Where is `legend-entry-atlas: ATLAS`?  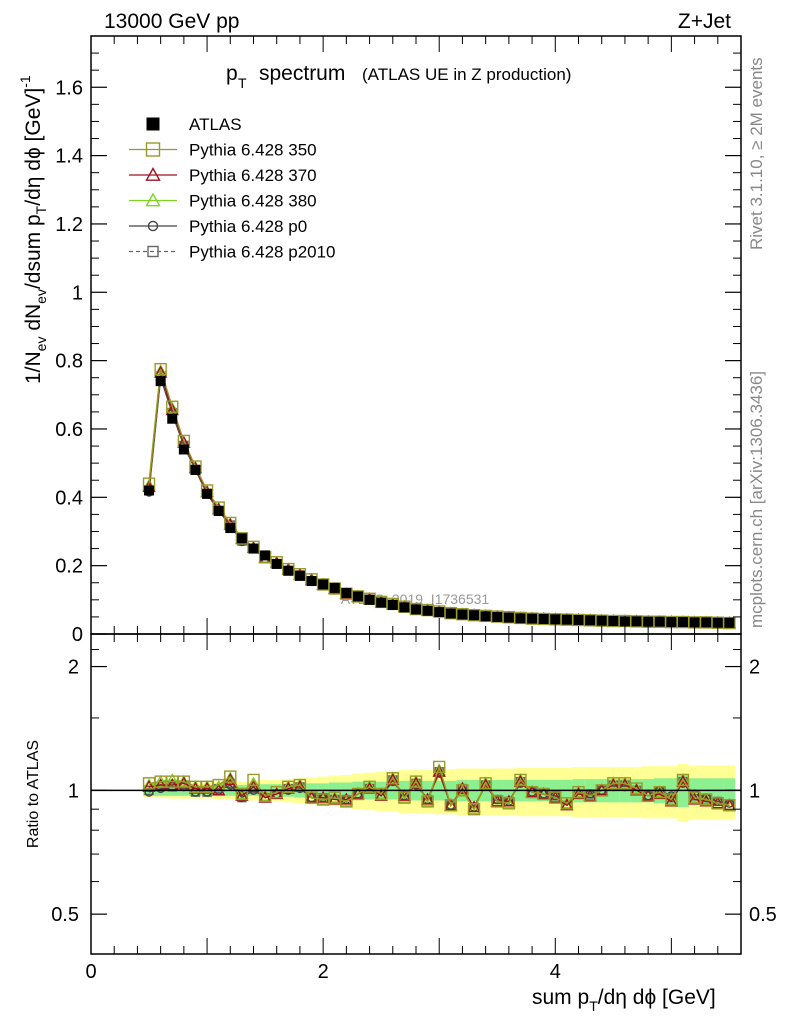 legend-entry-atlas: ATLAS is located at coordinates (194, 124).